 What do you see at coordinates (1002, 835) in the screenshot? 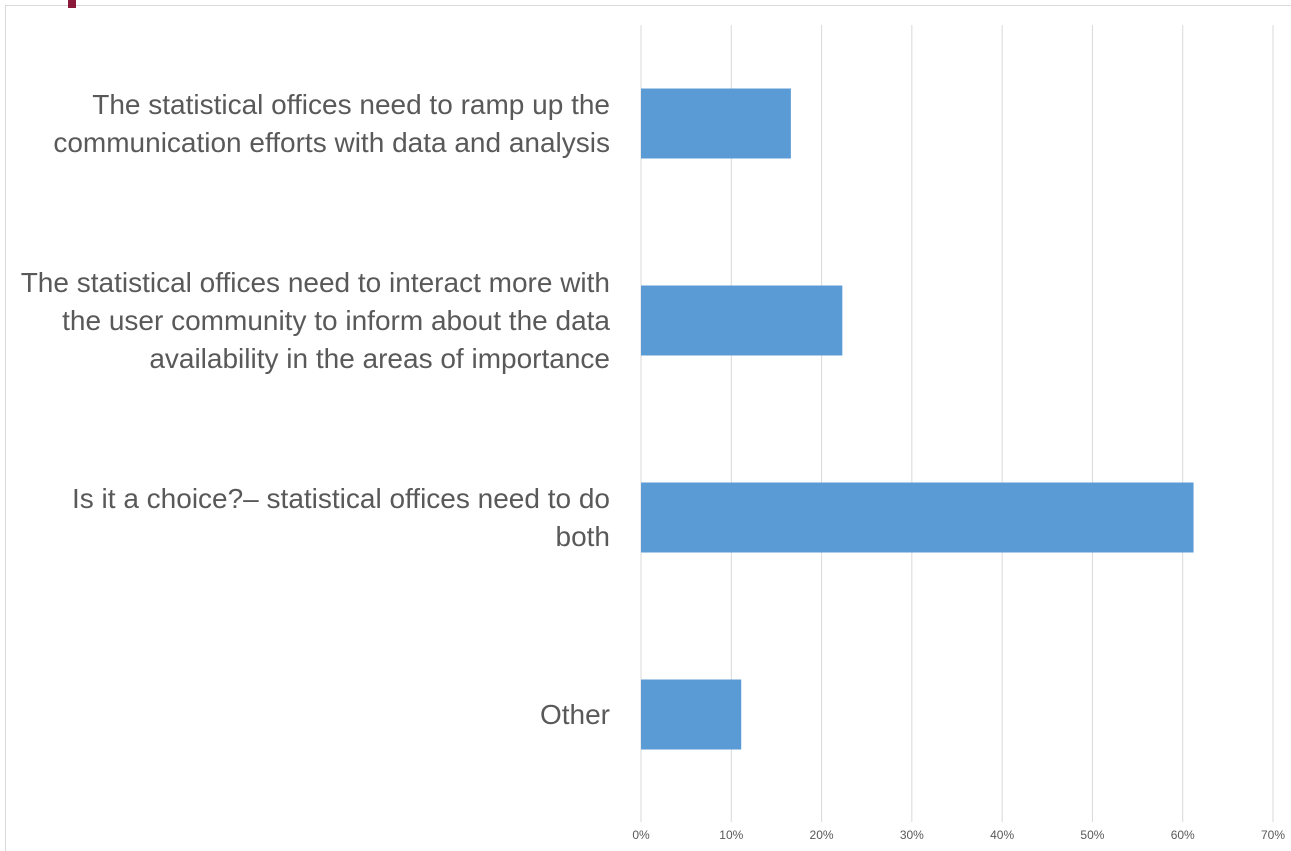
I see `x-tick-label: 40%` at bounding box center [1002, 835].